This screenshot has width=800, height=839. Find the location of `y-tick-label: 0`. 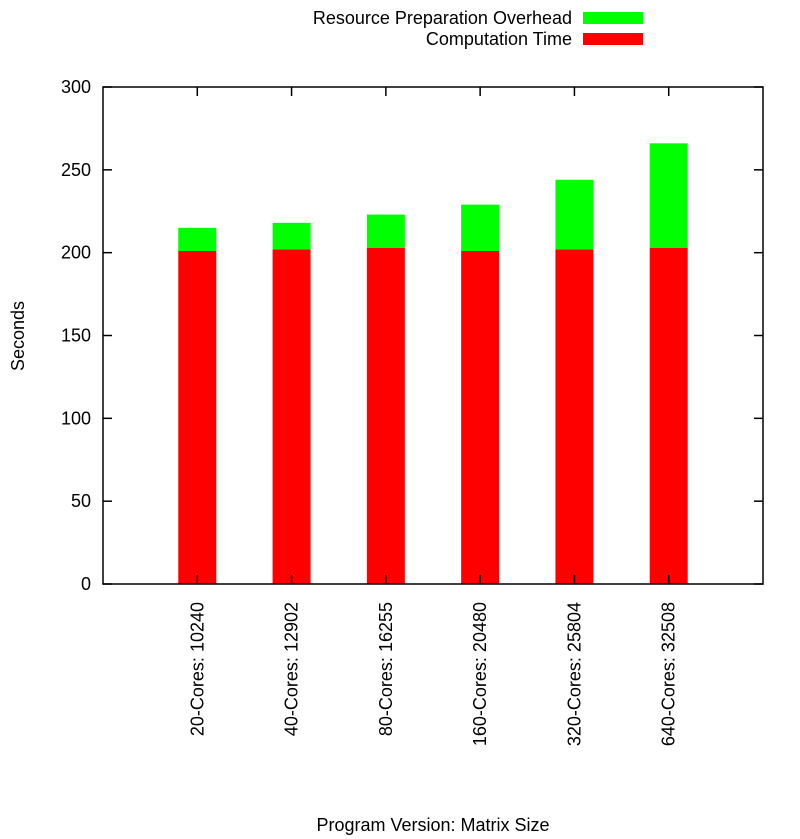

y-tick-label: 0 is located at coordinates (86, 584).